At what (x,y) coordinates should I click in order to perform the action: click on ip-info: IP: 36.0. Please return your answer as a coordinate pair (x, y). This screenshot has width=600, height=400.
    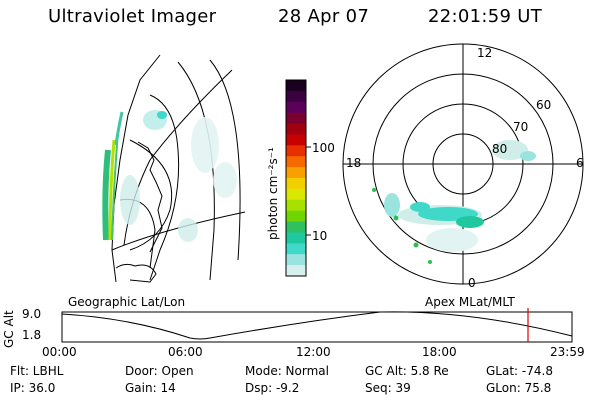
    Looking at the image, I should click on (33, 388).